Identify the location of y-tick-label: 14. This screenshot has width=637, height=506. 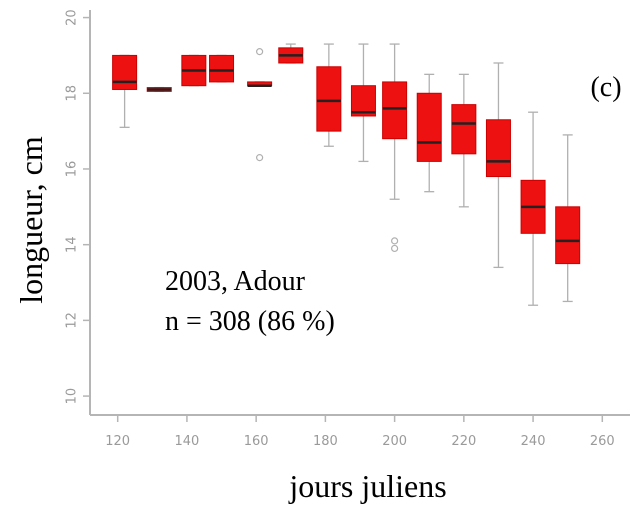
(72, 244).